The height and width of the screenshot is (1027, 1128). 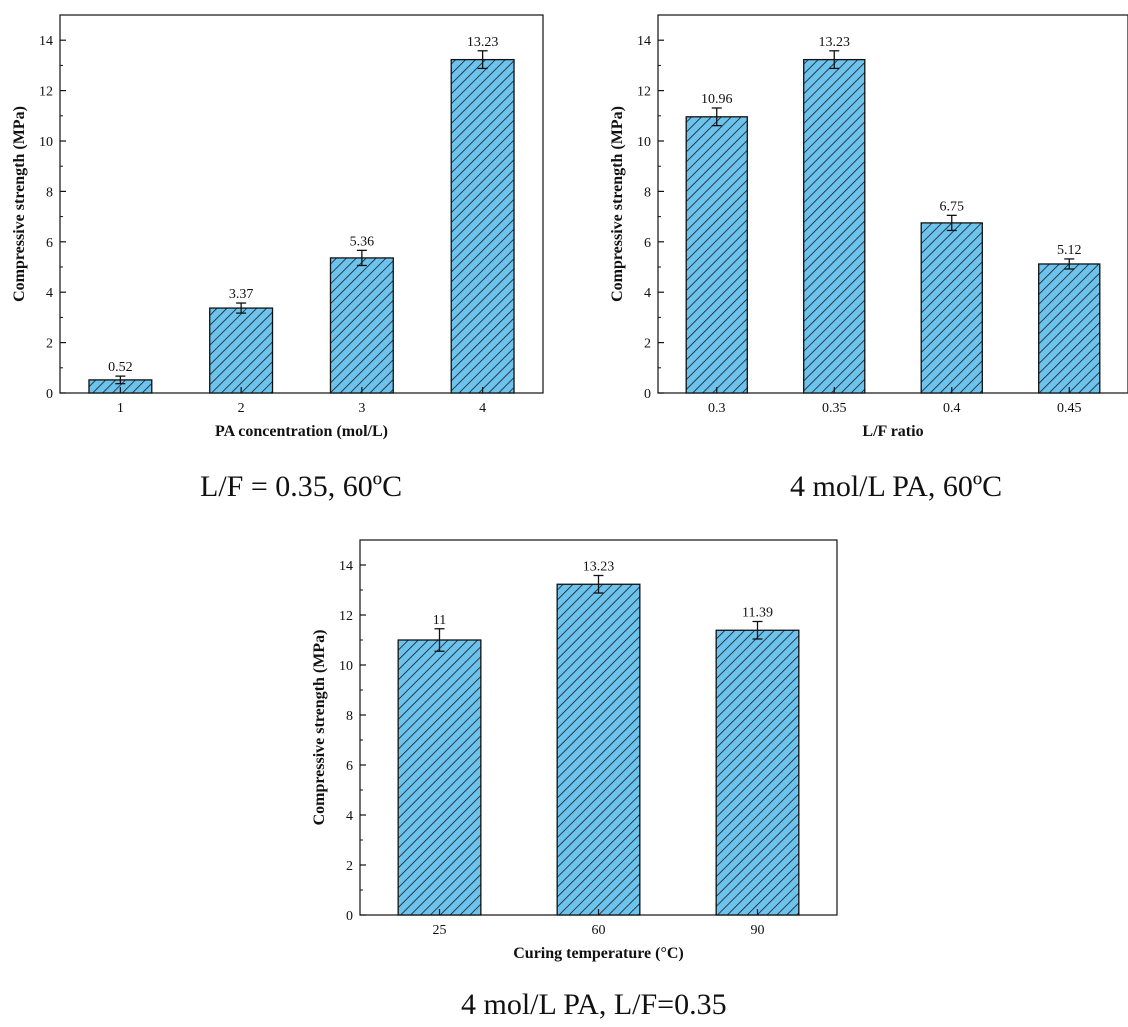 What do you see at coordinates (834, 60) in the screenshot?
I see `error-bar-0.35` at bounding box center [834, 60].